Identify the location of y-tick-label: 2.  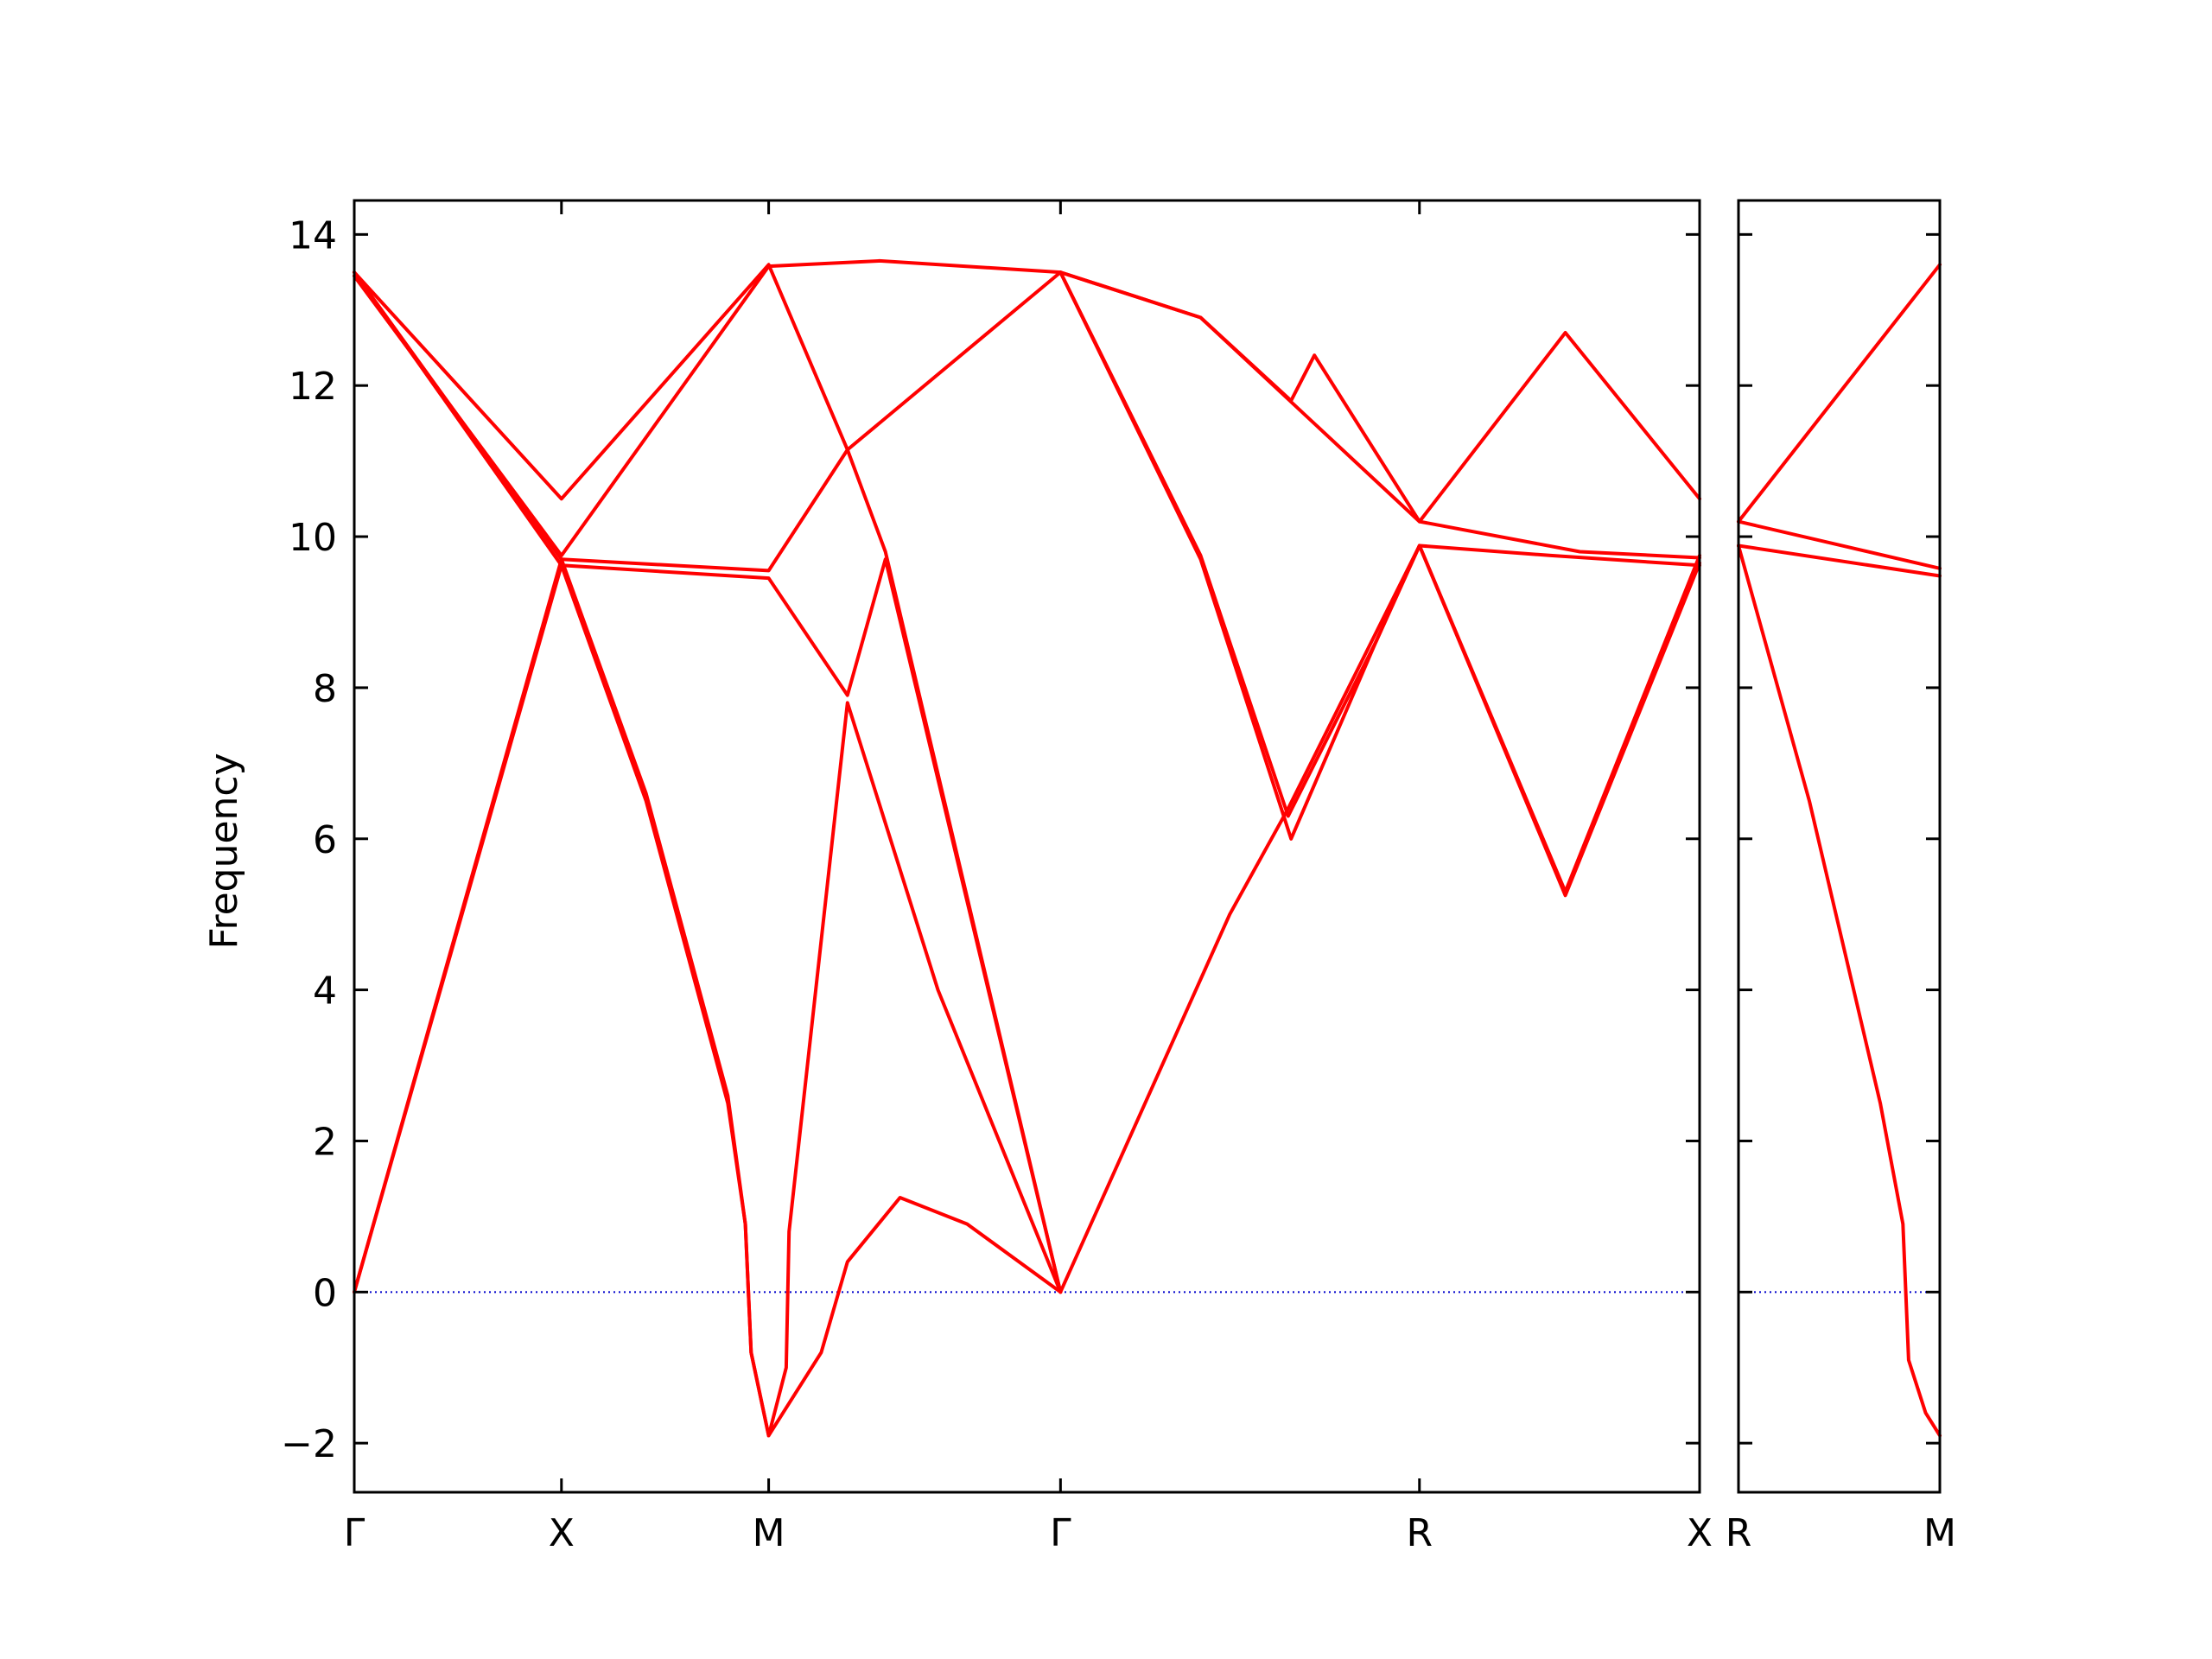
(325, 1142).